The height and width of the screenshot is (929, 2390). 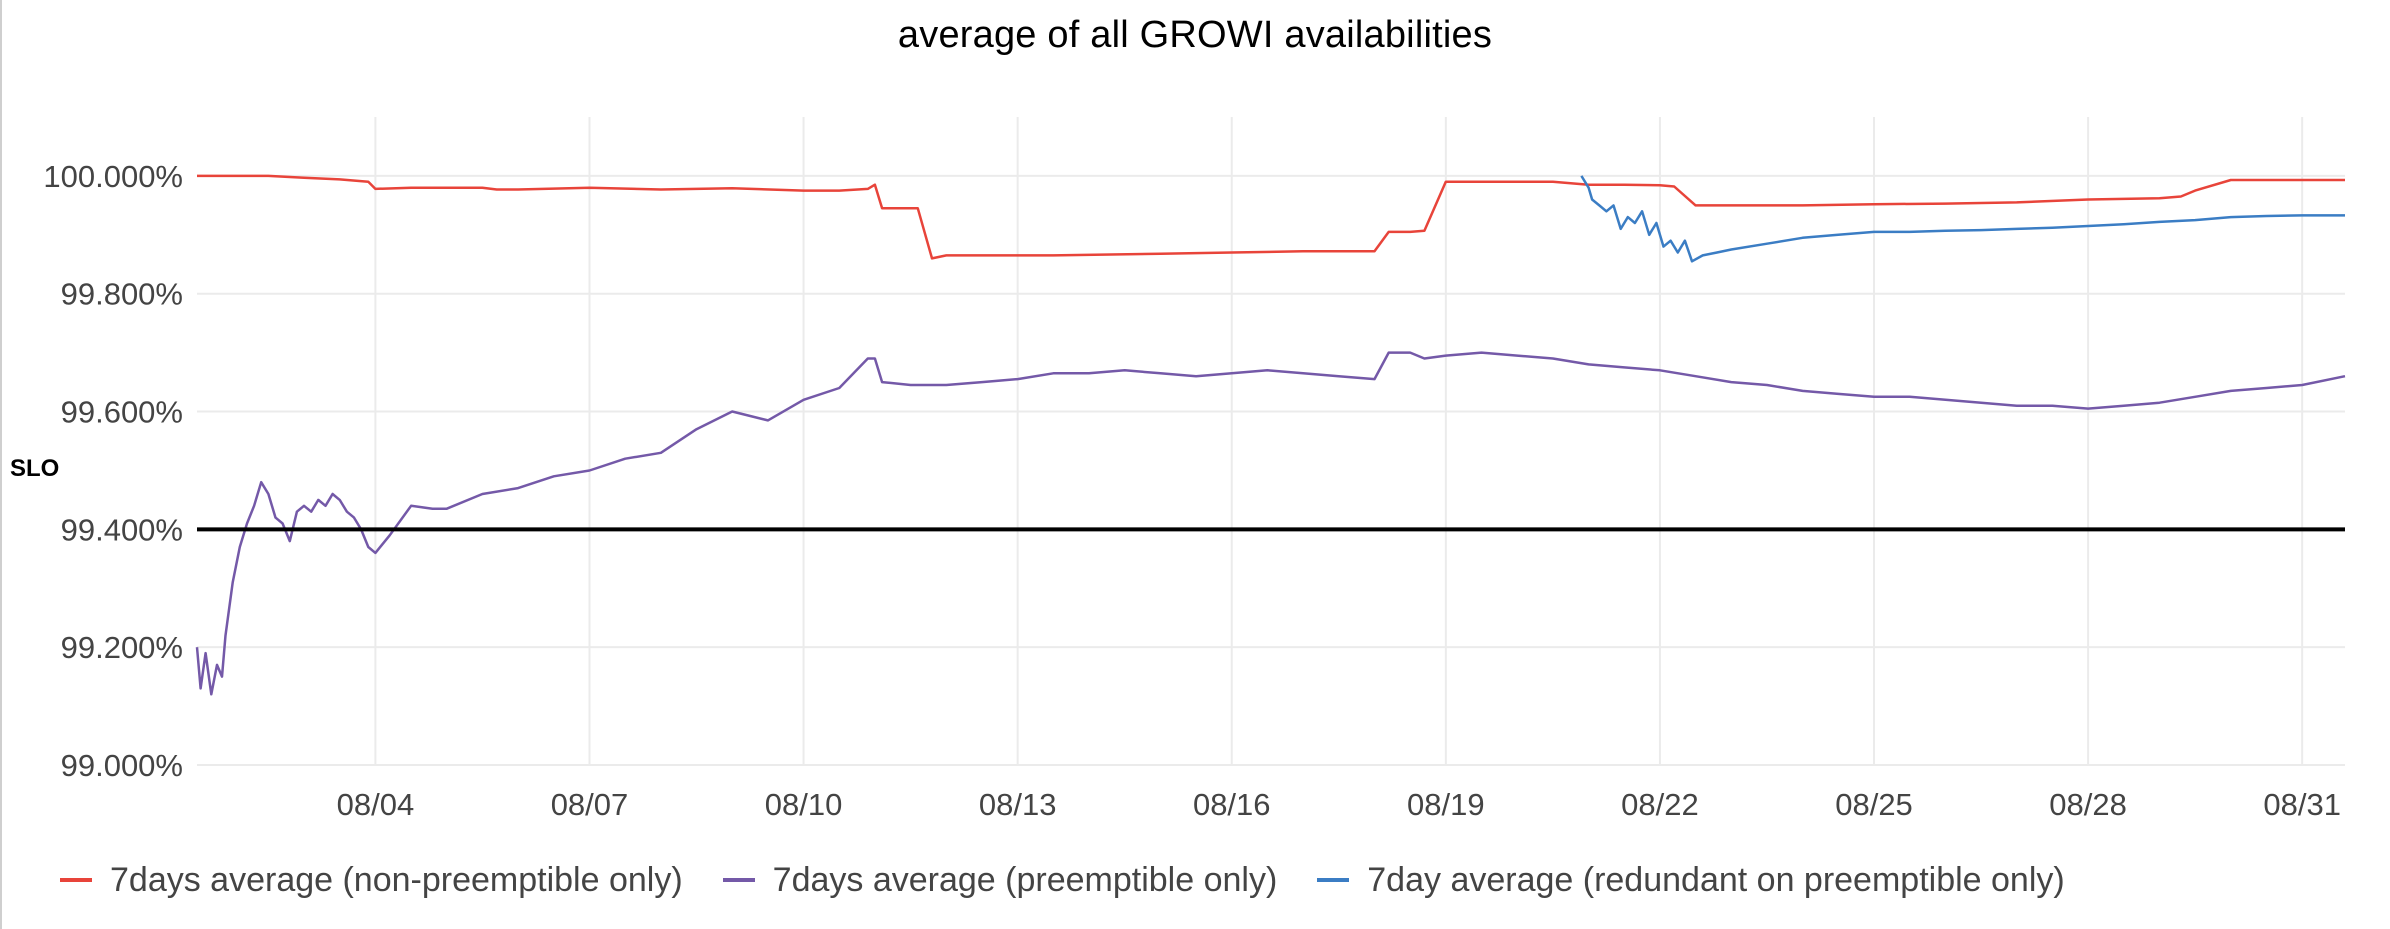 I want to click on x-tick-label: 08/07, so click(x=590, y=804).